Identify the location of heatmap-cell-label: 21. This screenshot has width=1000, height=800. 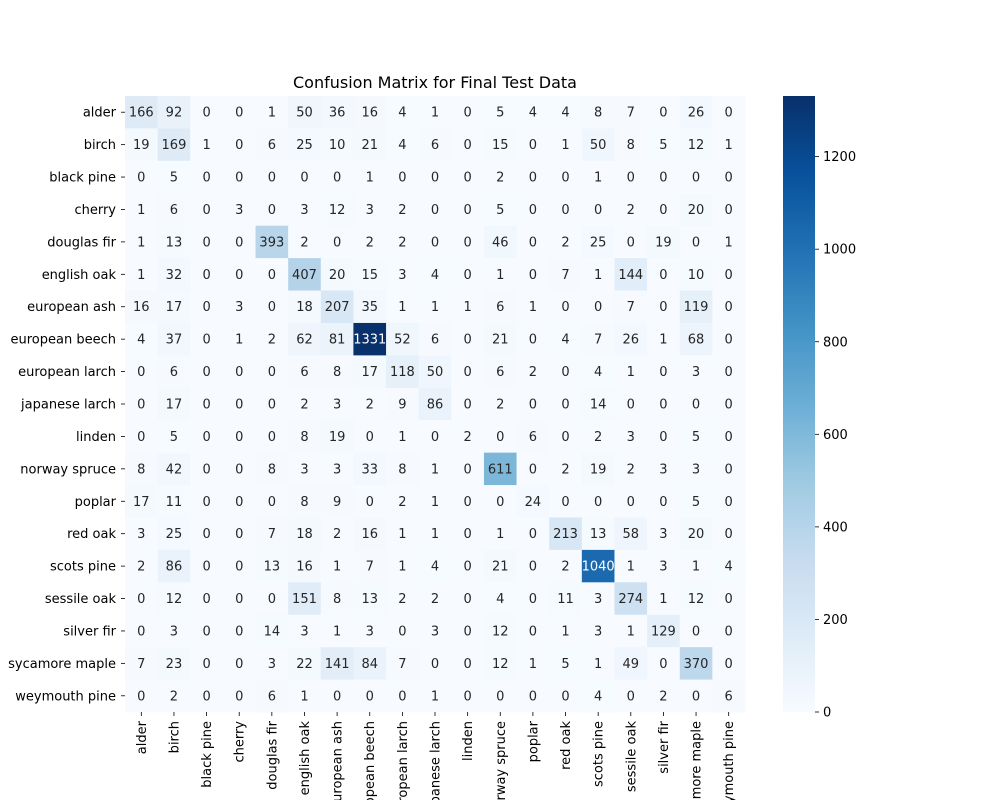
(500, 567).